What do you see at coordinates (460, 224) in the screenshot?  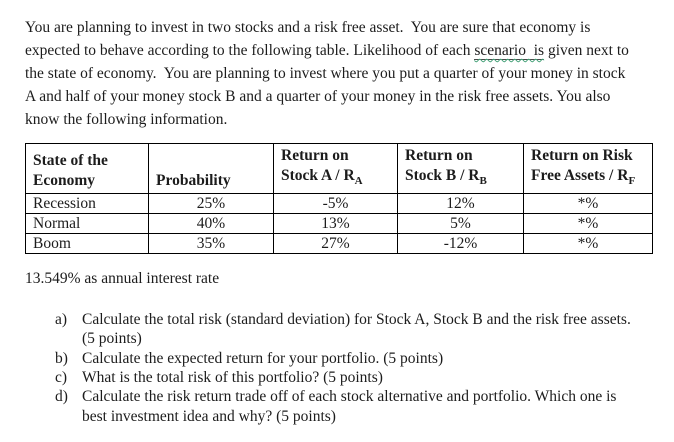 I see `cell-return-b: 5%` at bounding box center [460, 224].